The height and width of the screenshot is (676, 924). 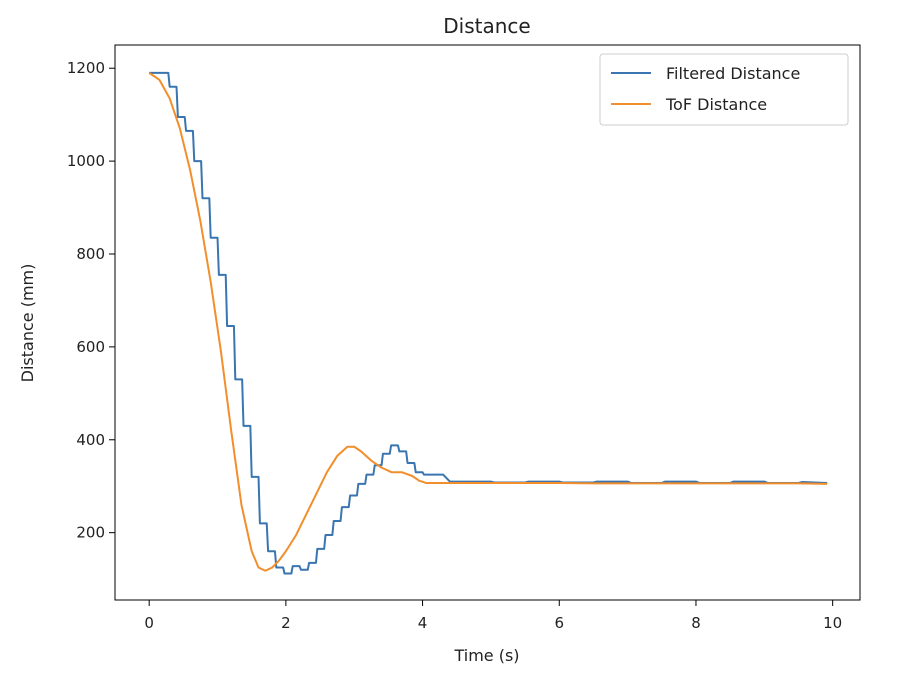 What do you see at coordinates (90, 440) in the screenshot?
I see `y-tick-label: 400` at bounding box center [90, 440].